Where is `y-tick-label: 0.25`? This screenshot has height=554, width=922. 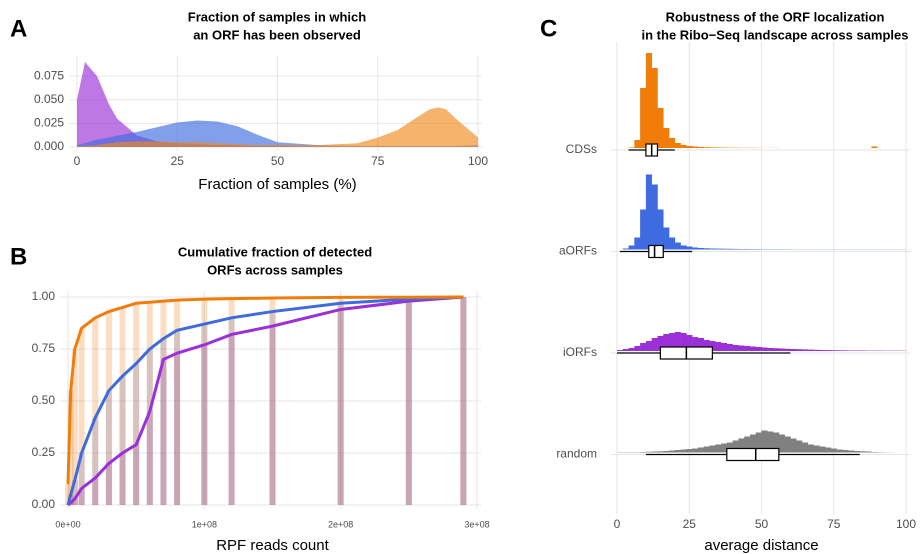
y-tick-label: 0.25 is located at coordinates (44, 452).